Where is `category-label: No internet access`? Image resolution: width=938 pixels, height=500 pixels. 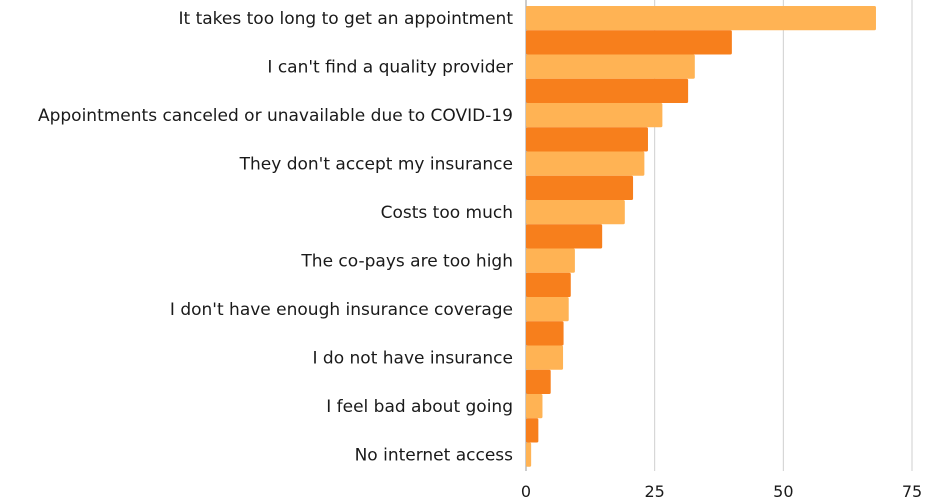 category-label: No internet access is located at coordinates (434, 456).